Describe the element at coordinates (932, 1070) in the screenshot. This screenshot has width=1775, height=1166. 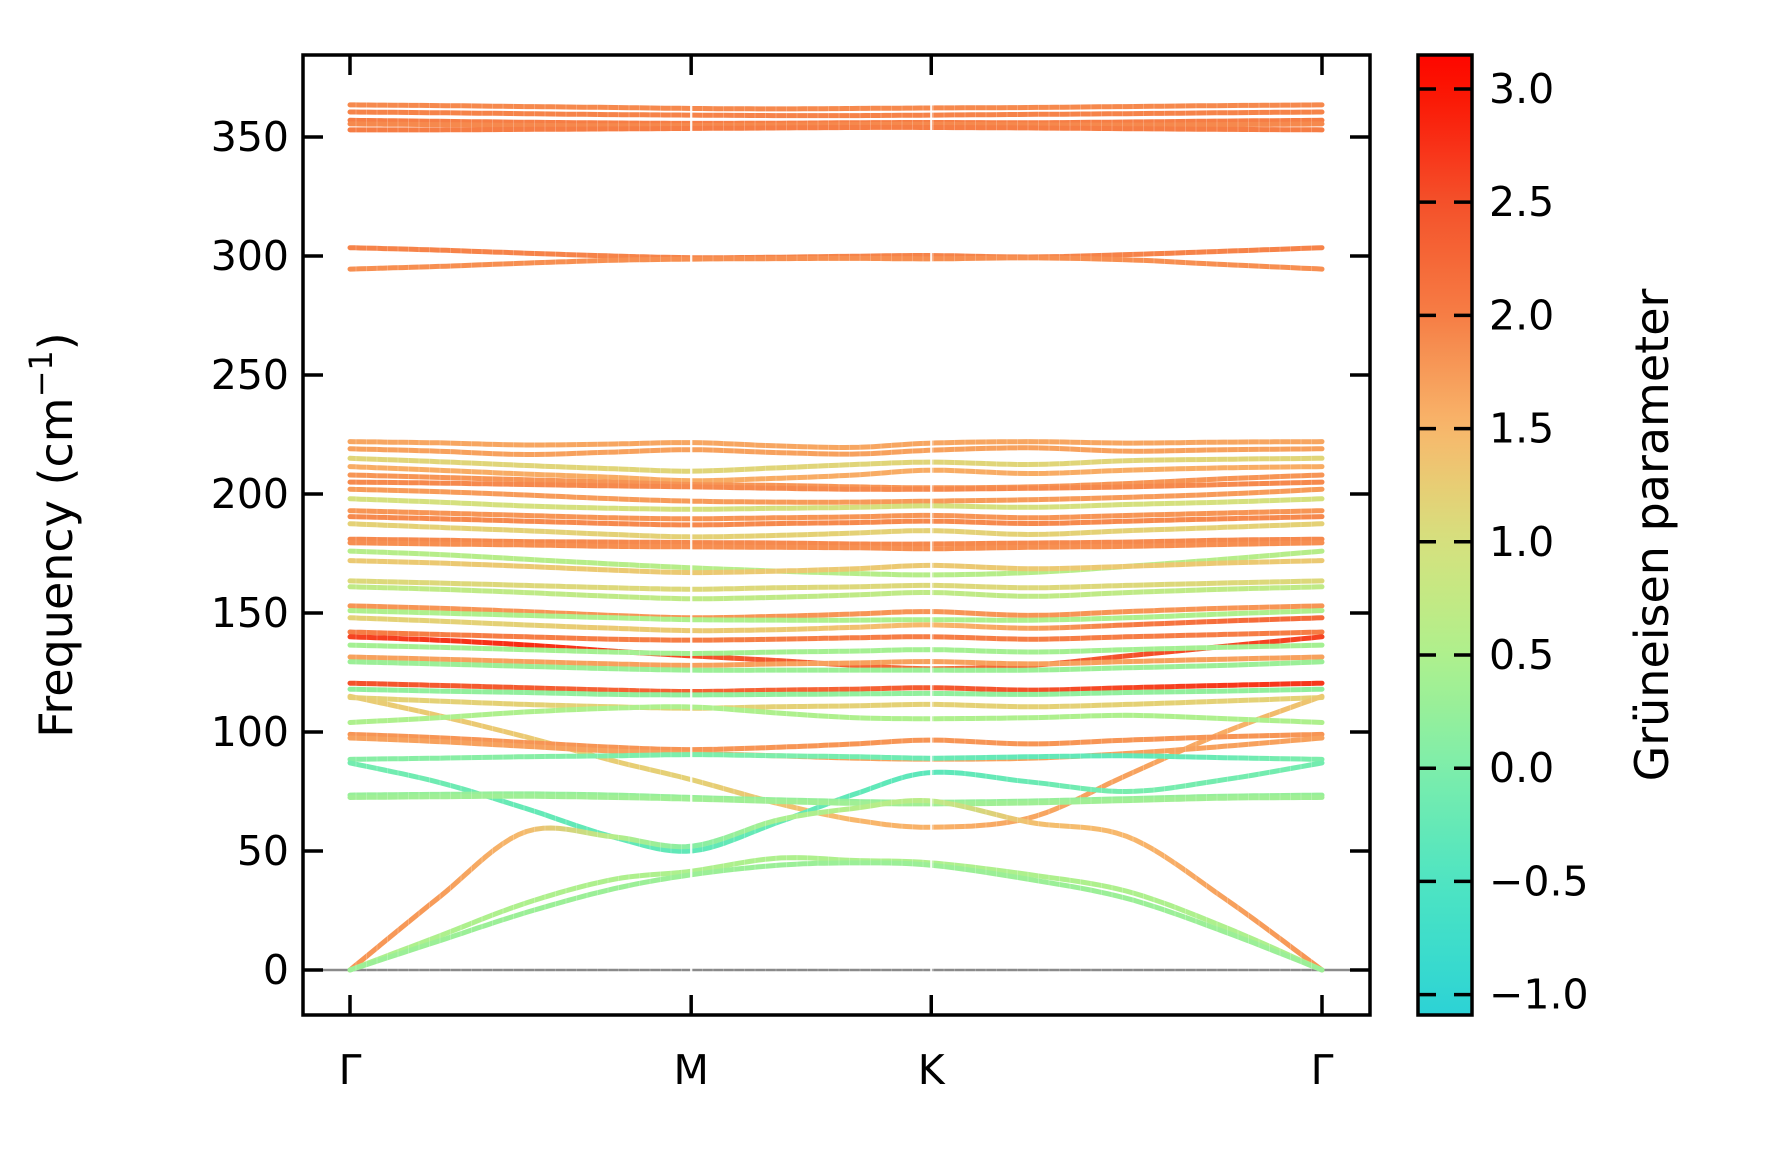
I see `x-tick-label: K` at that location.